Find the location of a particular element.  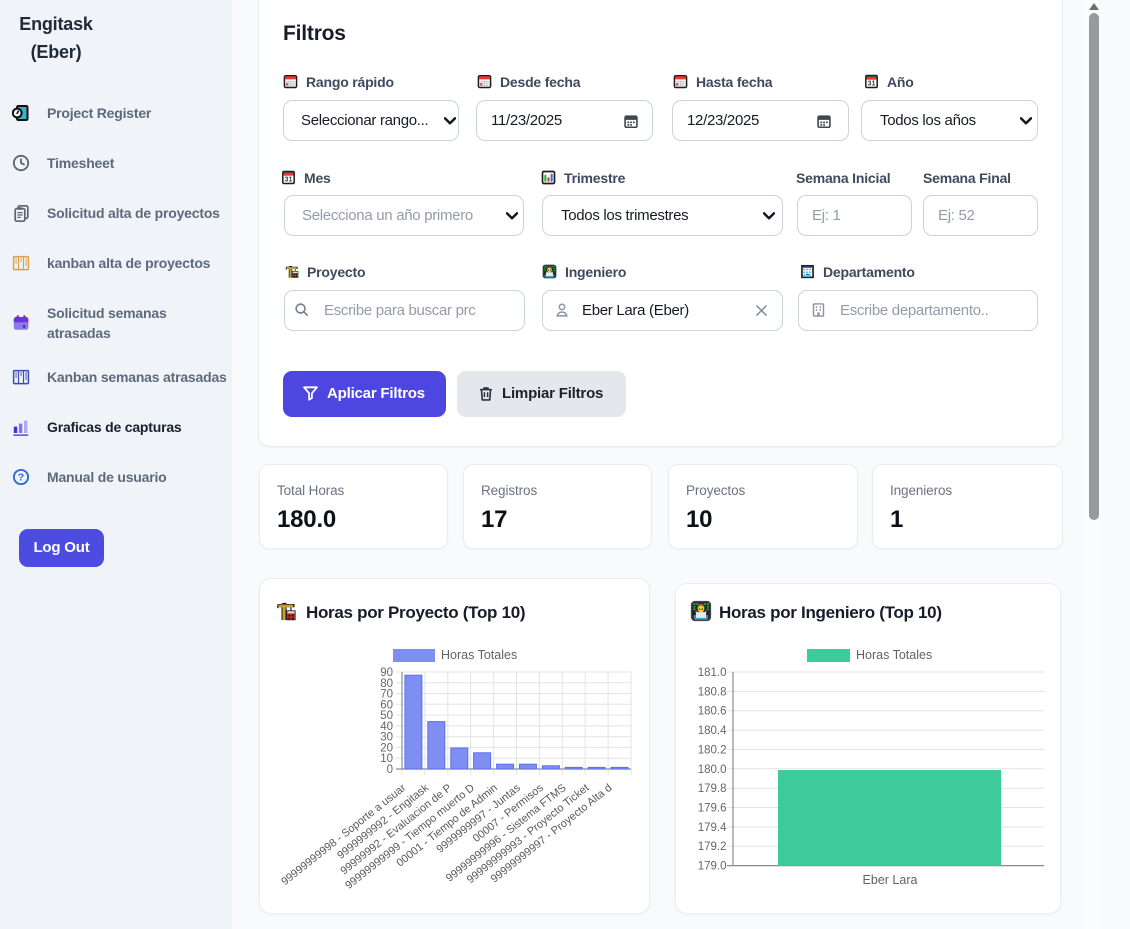

svg-text: 10 is located at coordinates (386, 759).